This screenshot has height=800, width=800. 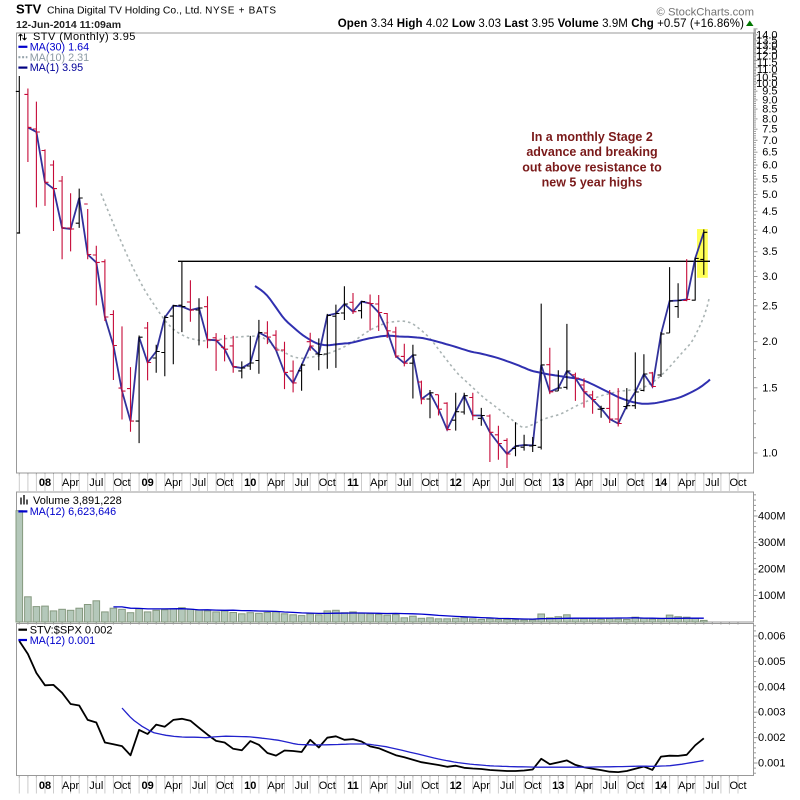 I want to click on svg-text: 2.5, so click(x=769, y=306).